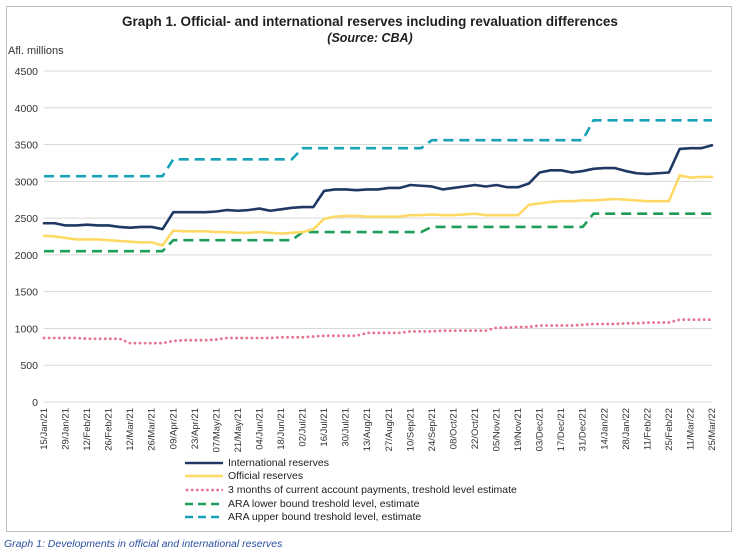  I want to click on y-tick-label: 1000, so click(27, 329).